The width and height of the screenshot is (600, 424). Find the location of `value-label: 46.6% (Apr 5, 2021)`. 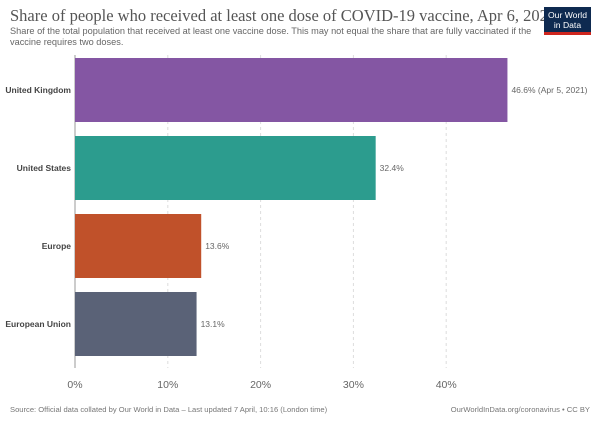

value-label: 46.6% (Apr 5, 2021) is located at coordinates (549, 90).